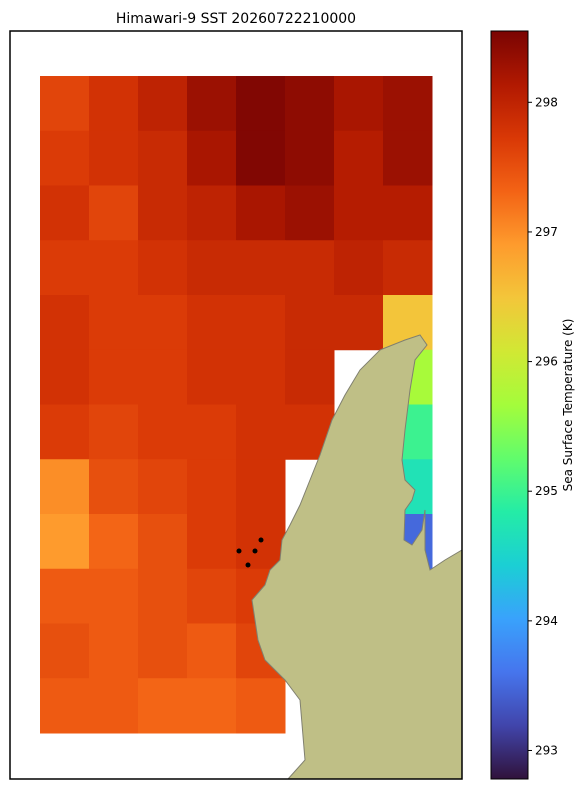  What do you see at coordinates (546, 491) in the screenshot?
I see `colorbar-tick-label: 295` at bounding box center [546, 491].